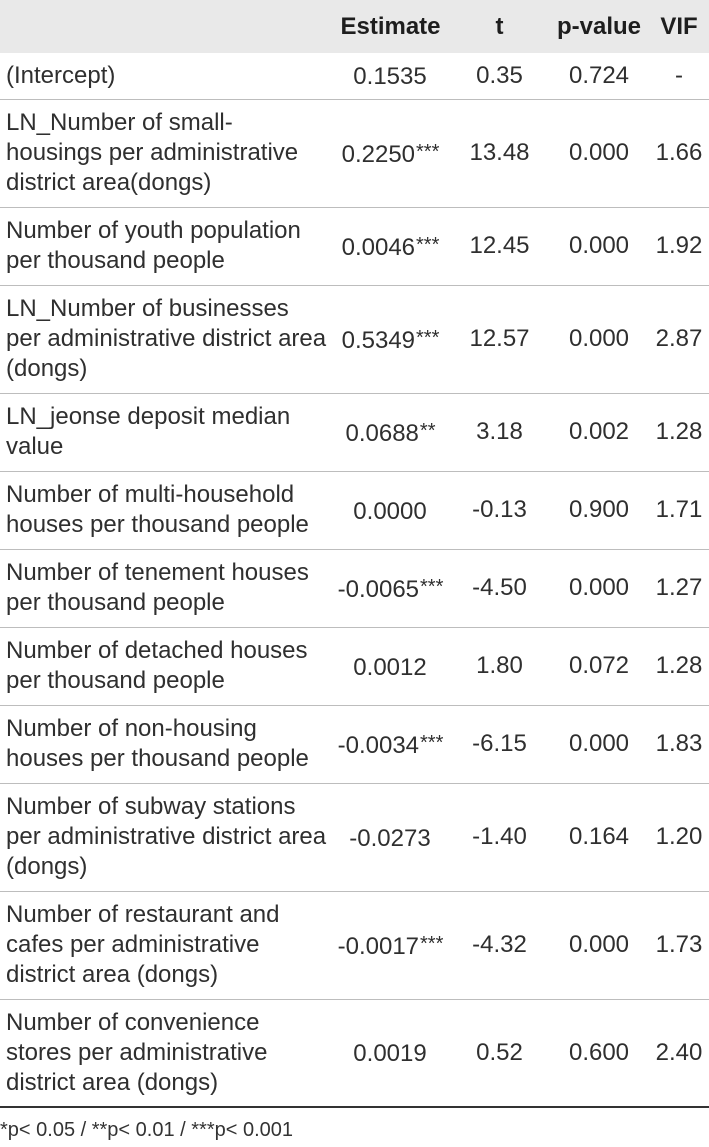 The height and width of the screenshot is (1147, 709). I want to click on t-cell: -6.15, so click(499, 744).